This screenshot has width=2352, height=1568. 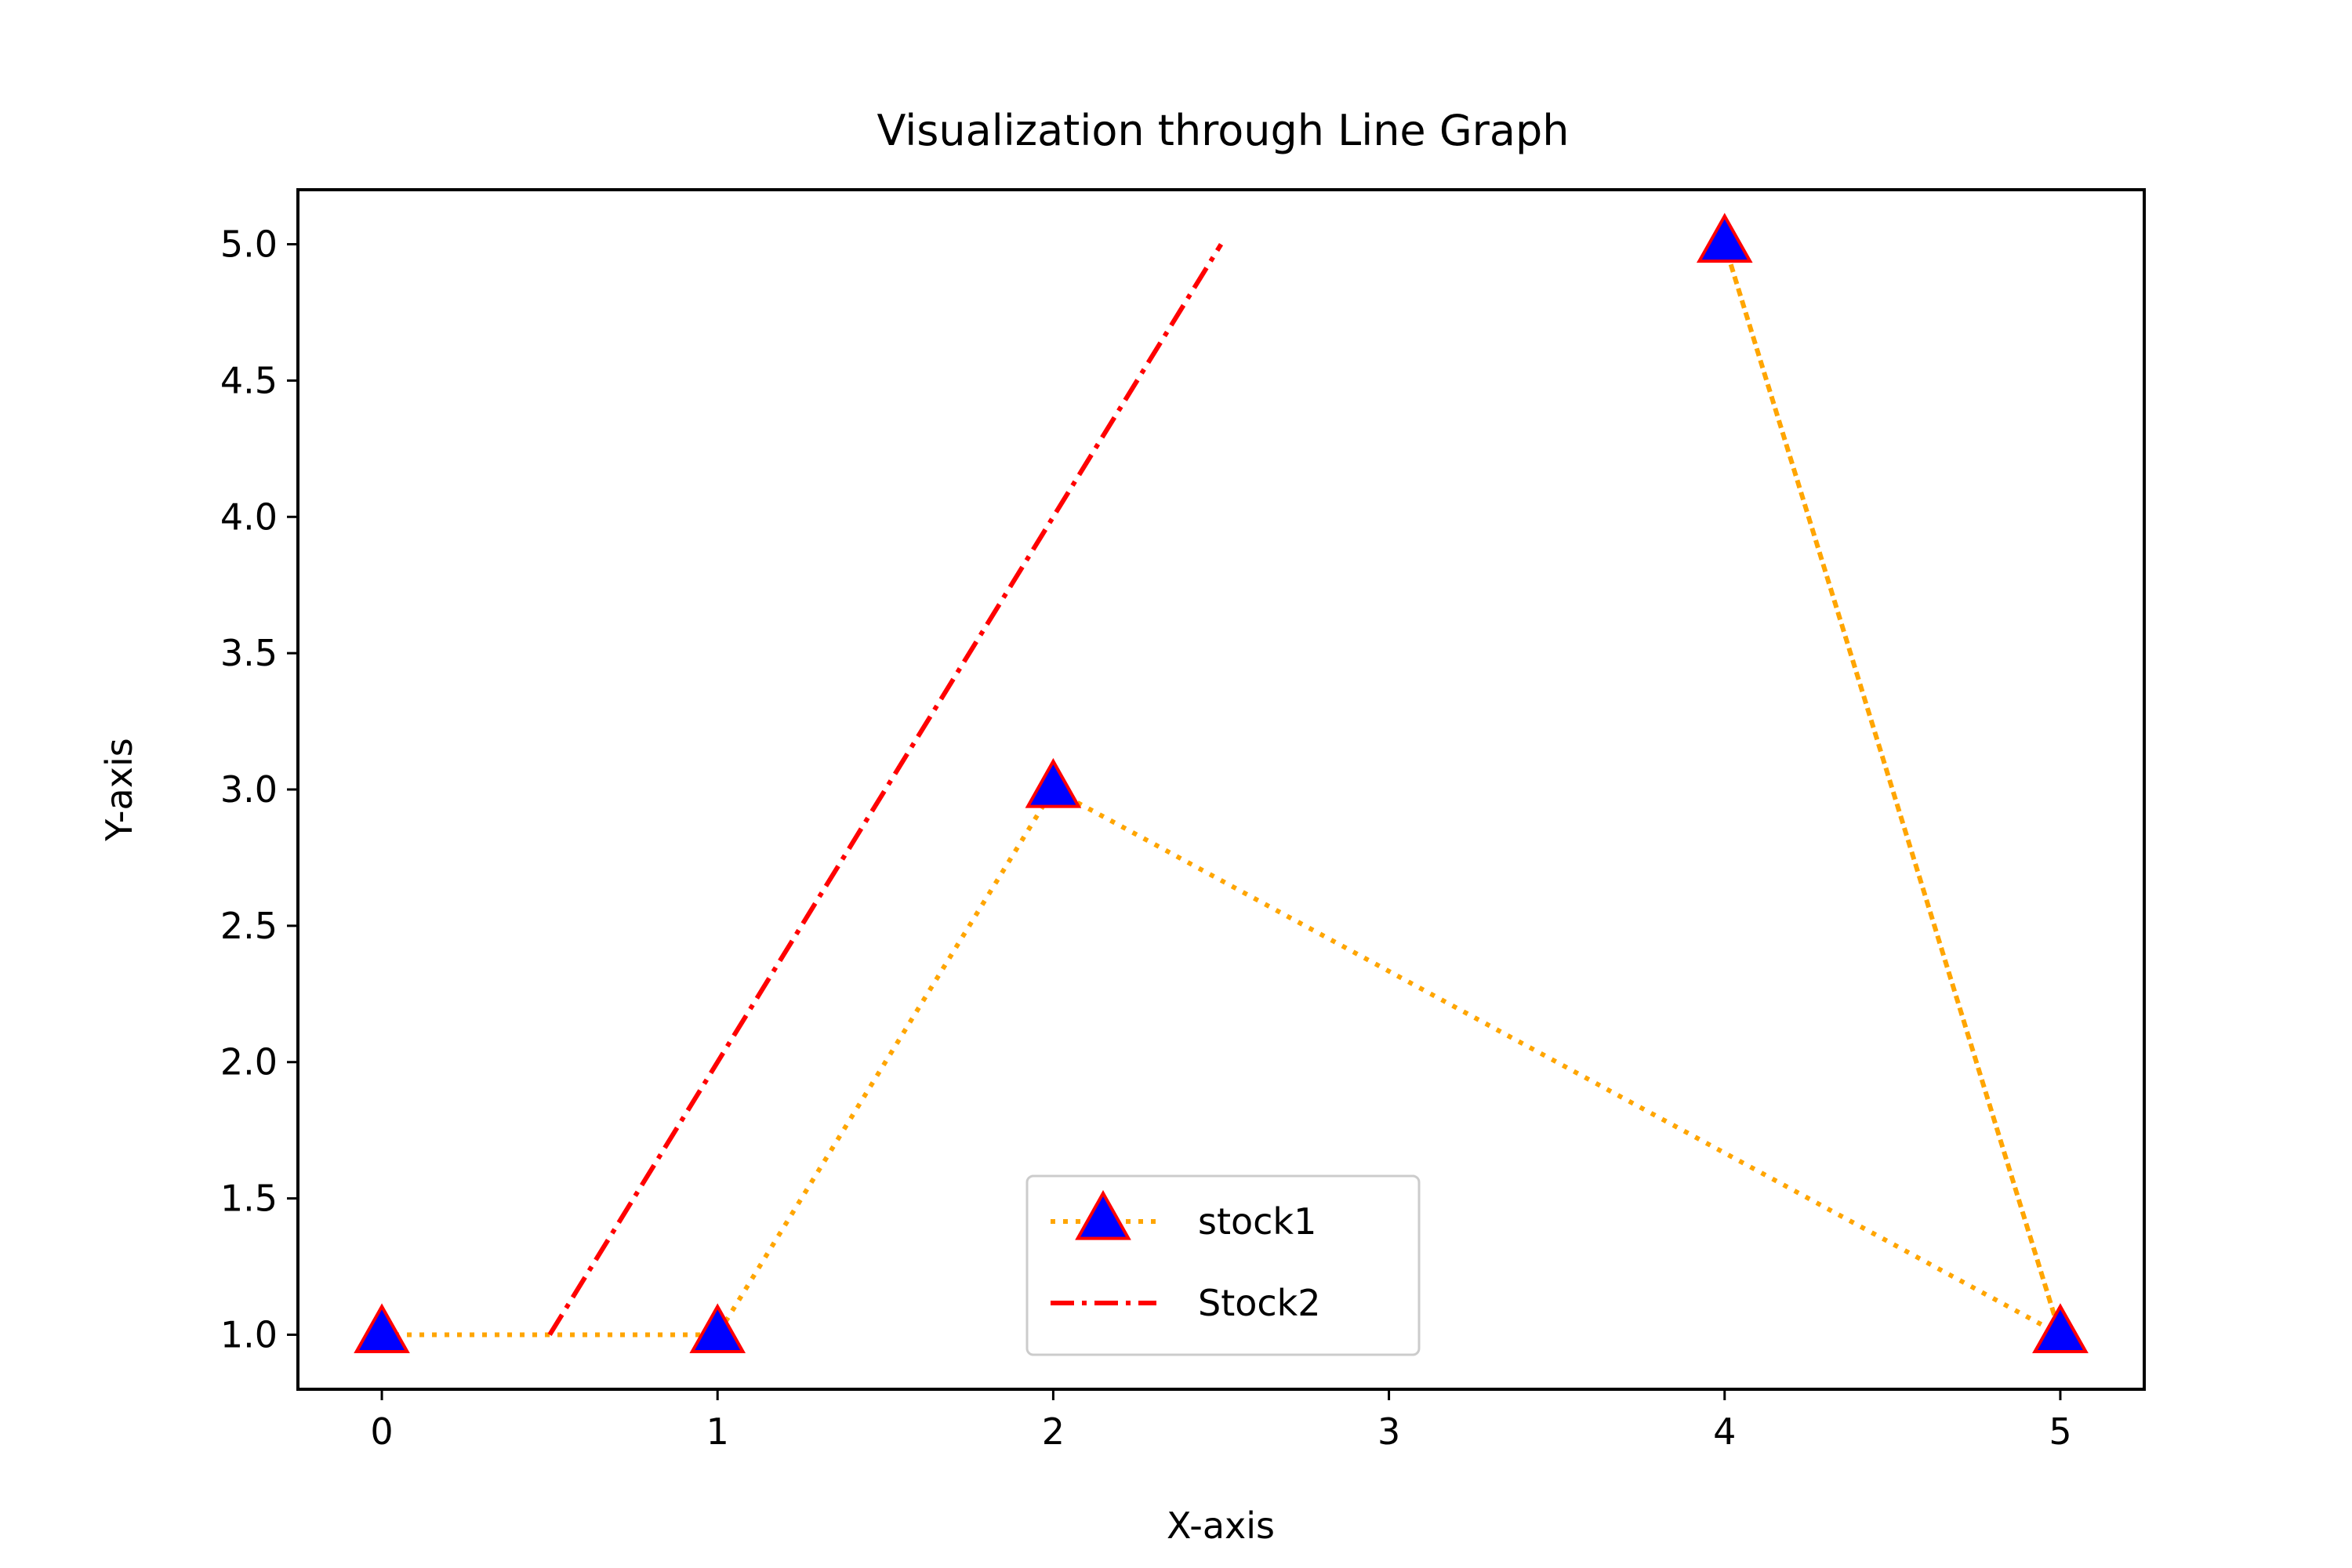 What do you see at coordinates (249, 380) in the screenshot?
I see `y-tick-label: 4.5` at bounding box center [249, 380].